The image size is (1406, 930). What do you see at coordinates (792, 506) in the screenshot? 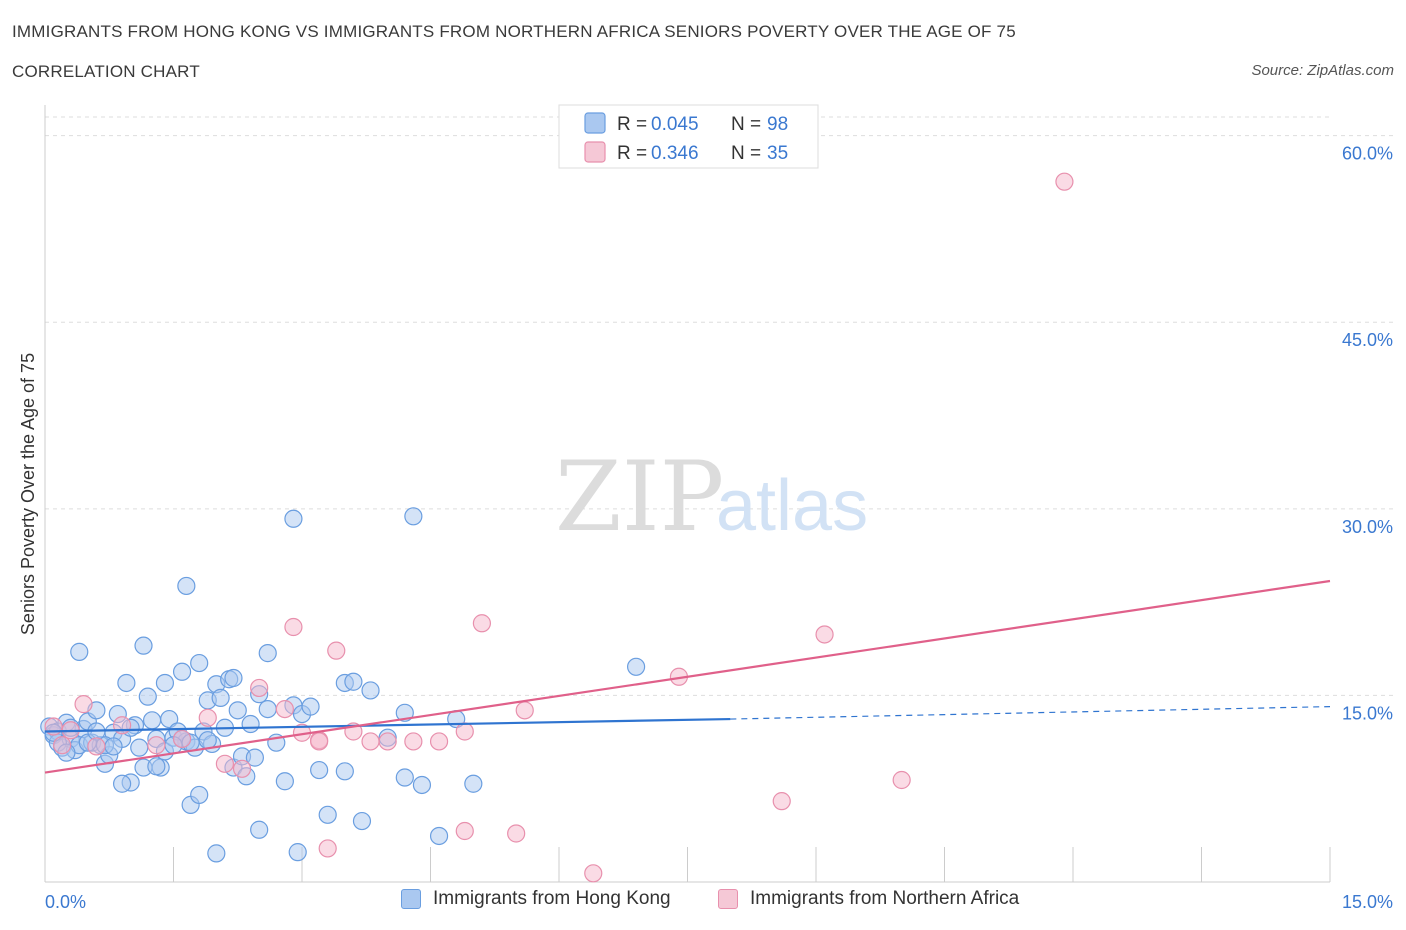
I see `watermark-atlas: atlas` at bounding box center [792, 506].